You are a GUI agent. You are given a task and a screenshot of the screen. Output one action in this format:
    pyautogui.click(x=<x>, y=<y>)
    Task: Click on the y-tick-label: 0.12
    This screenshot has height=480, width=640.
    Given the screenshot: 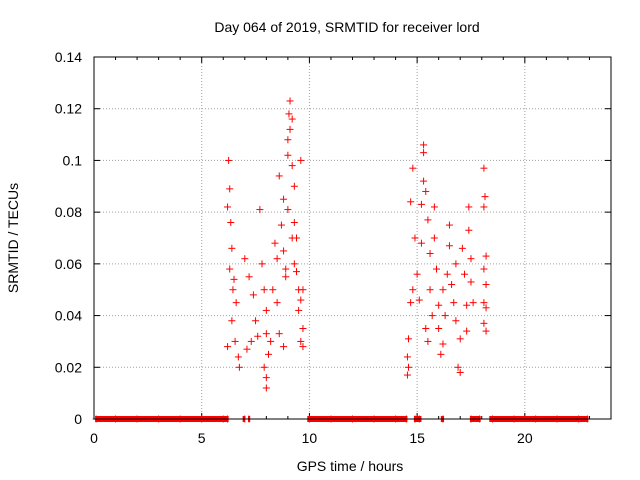 What is the action you would take?
    pyautogui.click(x=68, y=109)
    